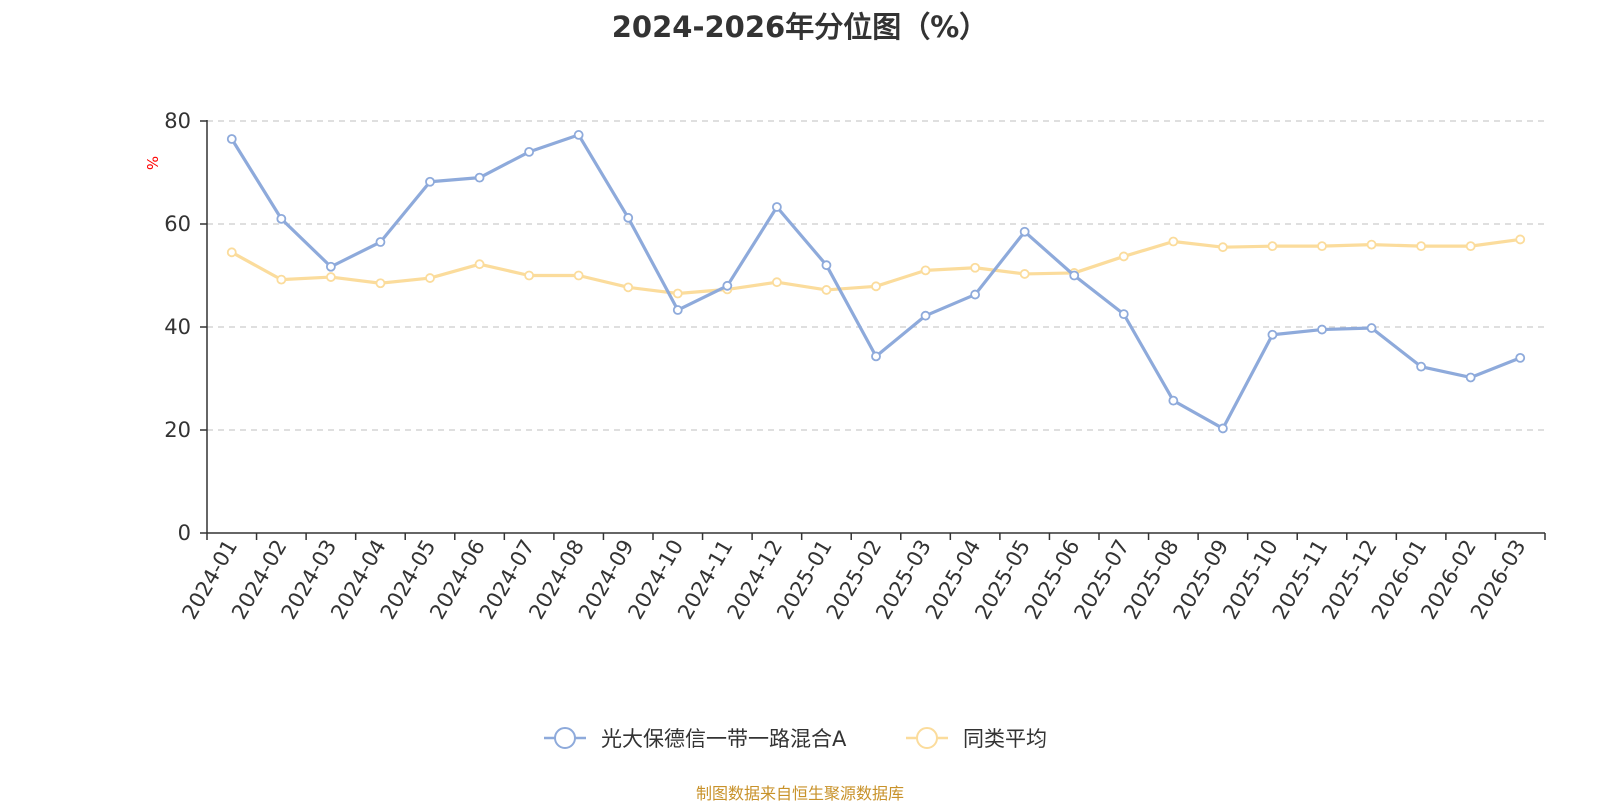  What do you see at coordinates (724, 739) in the screenshot?
I see `legend-label: 光大保德信一带一路混合A` at bounding box center [724, 739].